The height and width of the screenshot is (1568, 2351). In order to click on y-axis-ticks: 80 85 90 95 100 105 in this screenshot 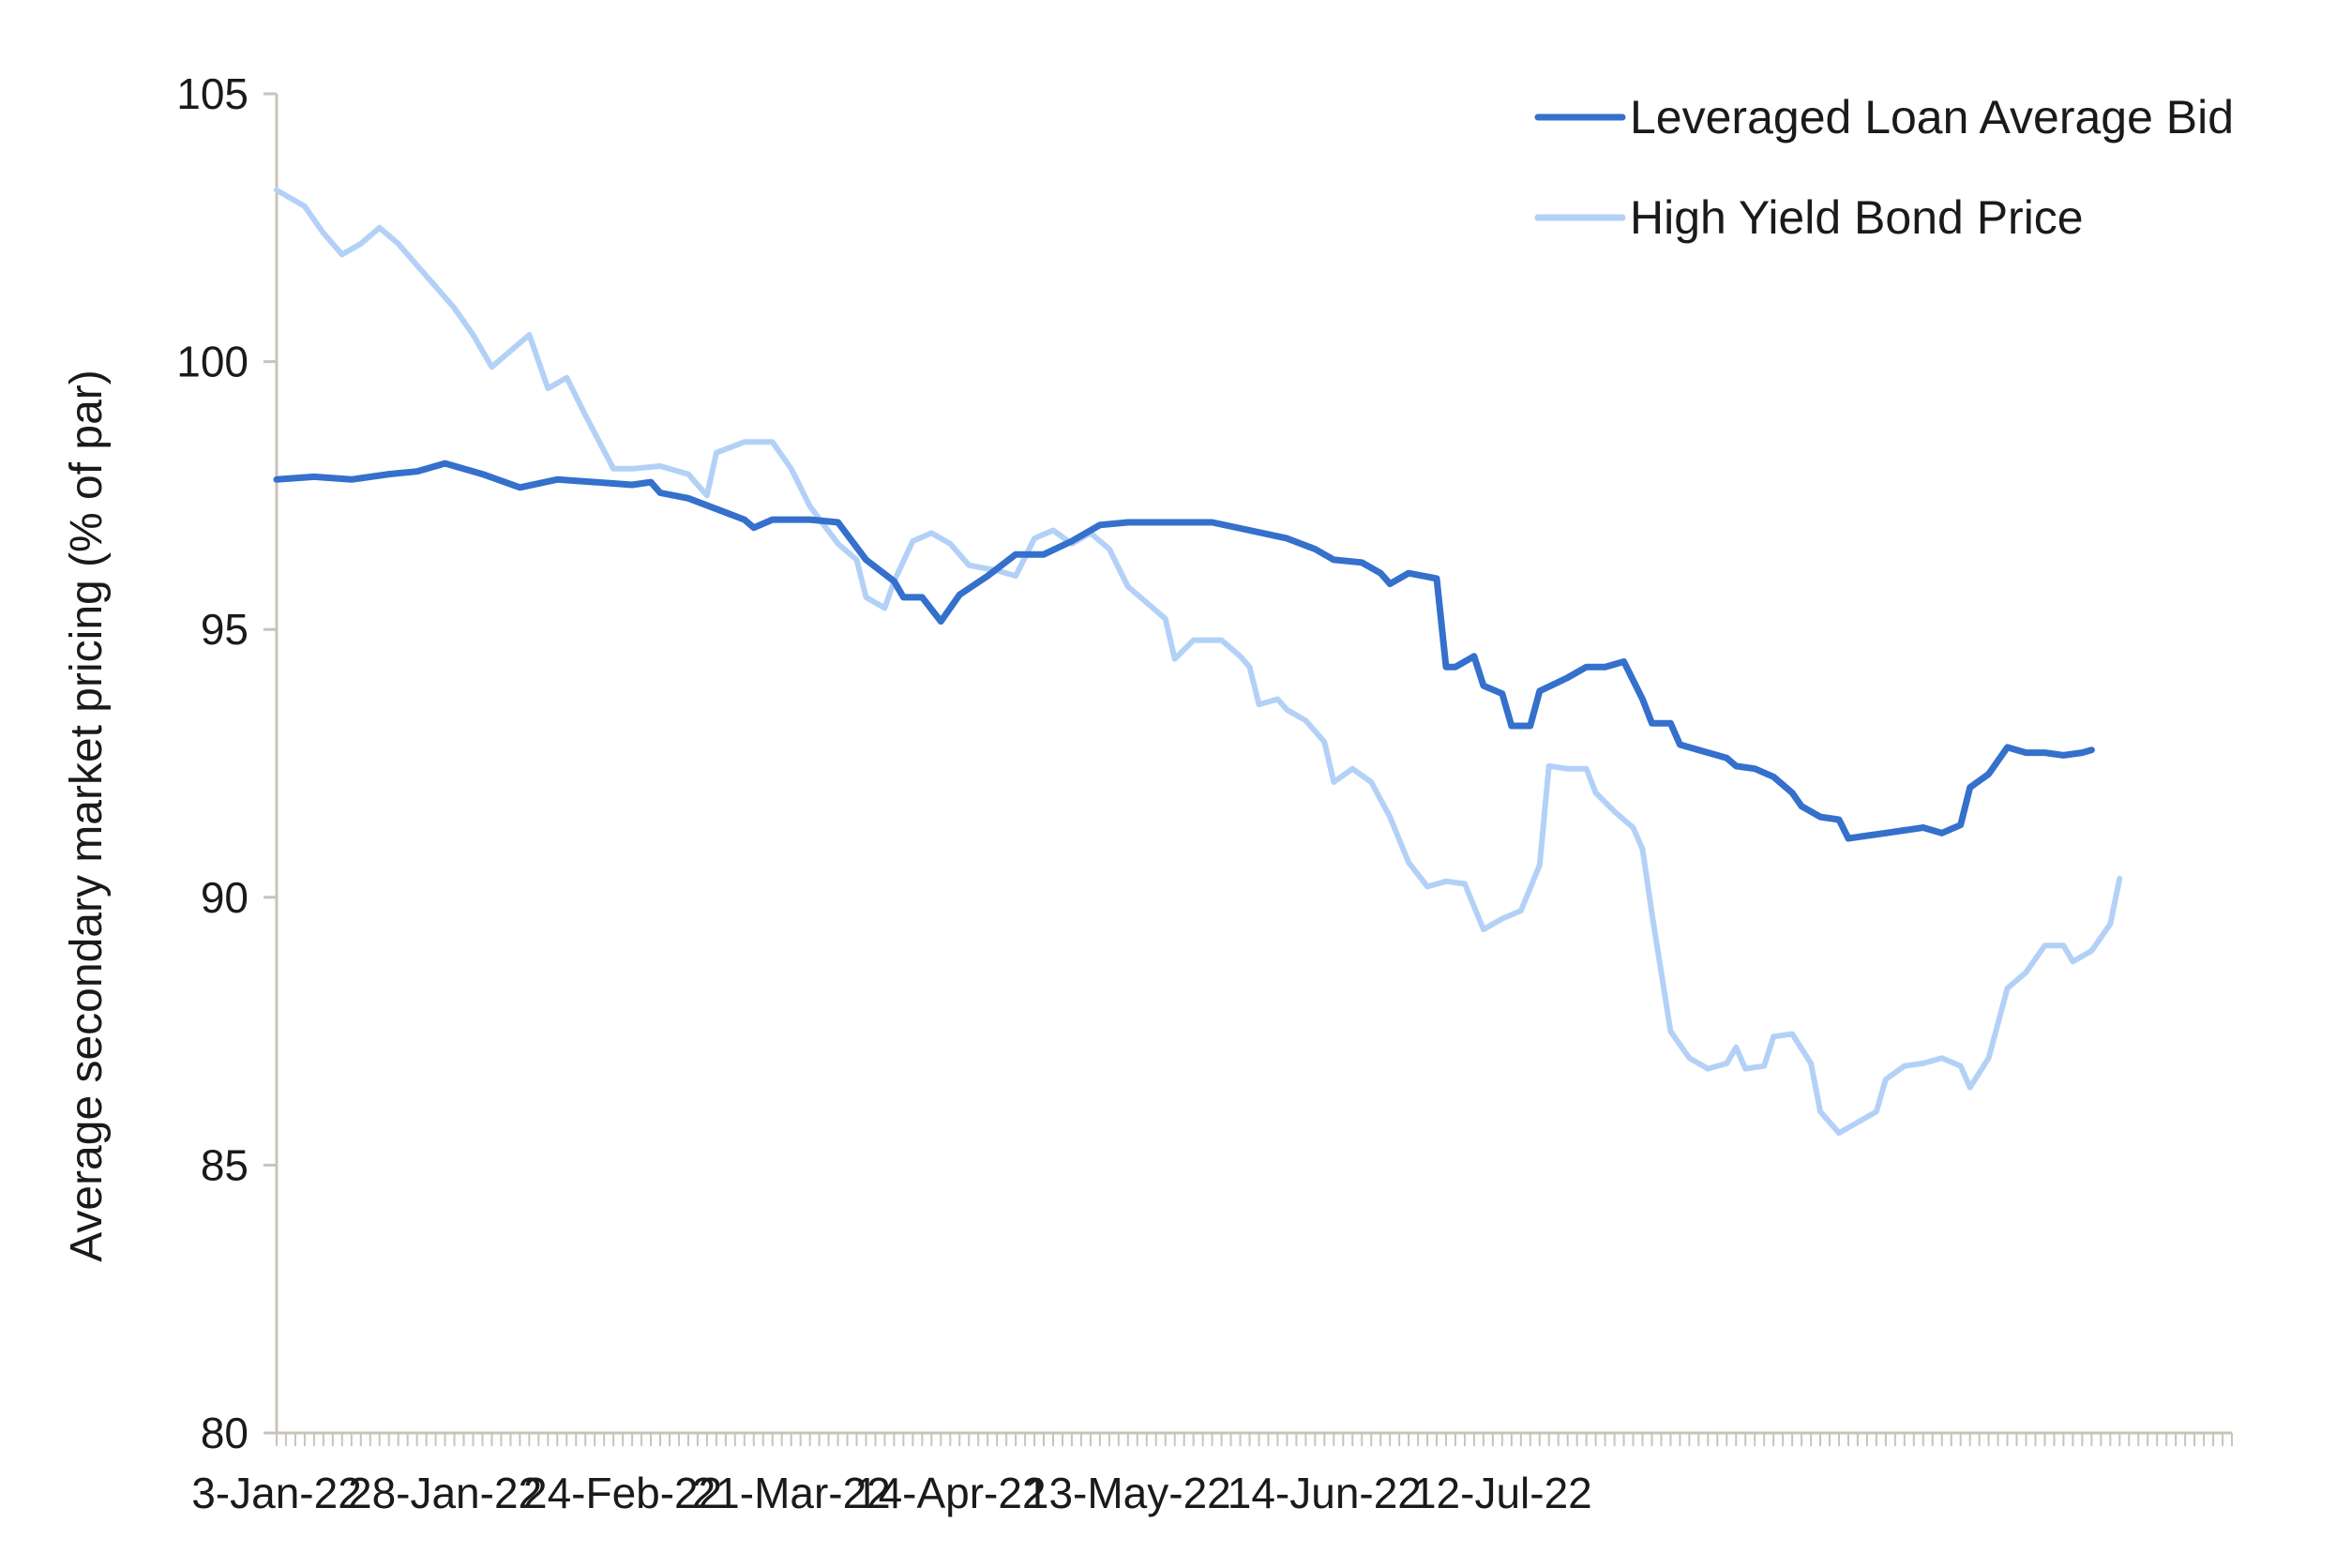, I will do `click(227, 763)`.